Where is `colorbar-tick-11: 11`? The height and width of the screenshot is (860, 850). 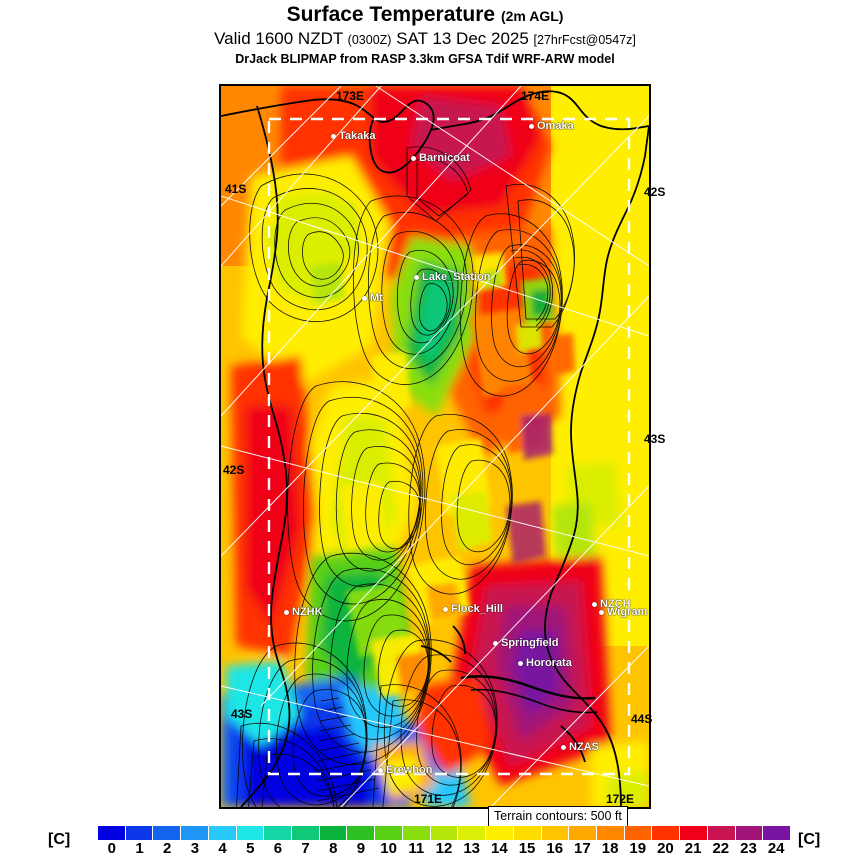
colorbar-tick-11: 11 is located at coordinates (416, 848).